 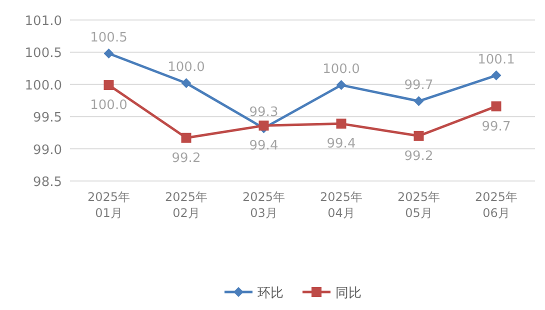 What do you see at coordinates (263, 112) in the screenshot?
I see `data-label: 99.3` at bounding box center [263, 112].